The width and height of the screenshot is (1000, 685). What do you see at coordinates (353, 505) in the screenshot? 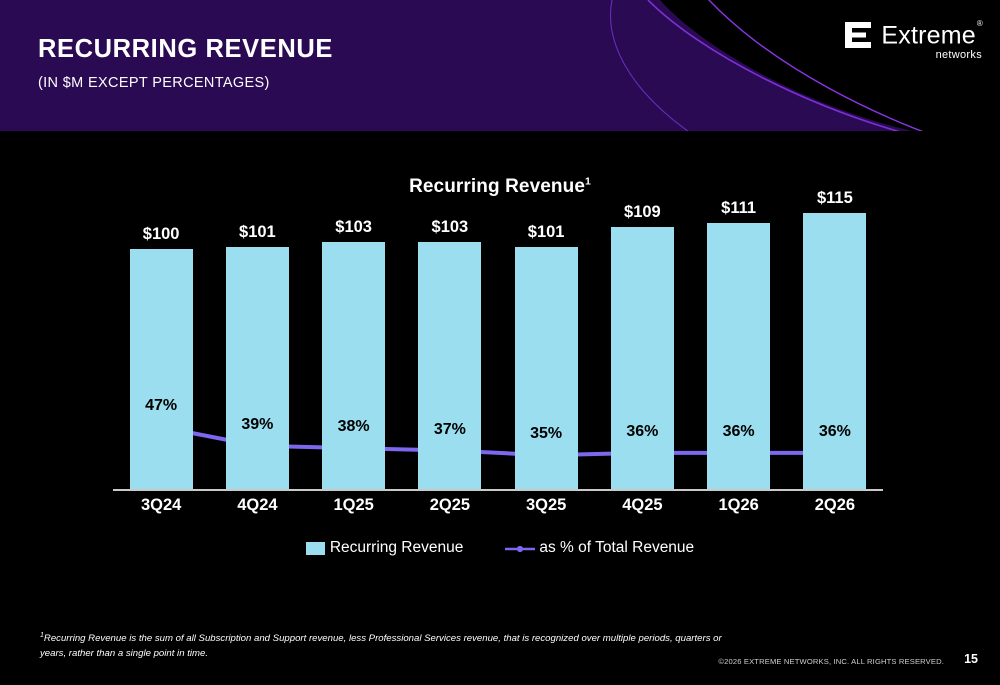
I see `x-axis-label-1q25: 1Q25` at bounding box center [353, 505].